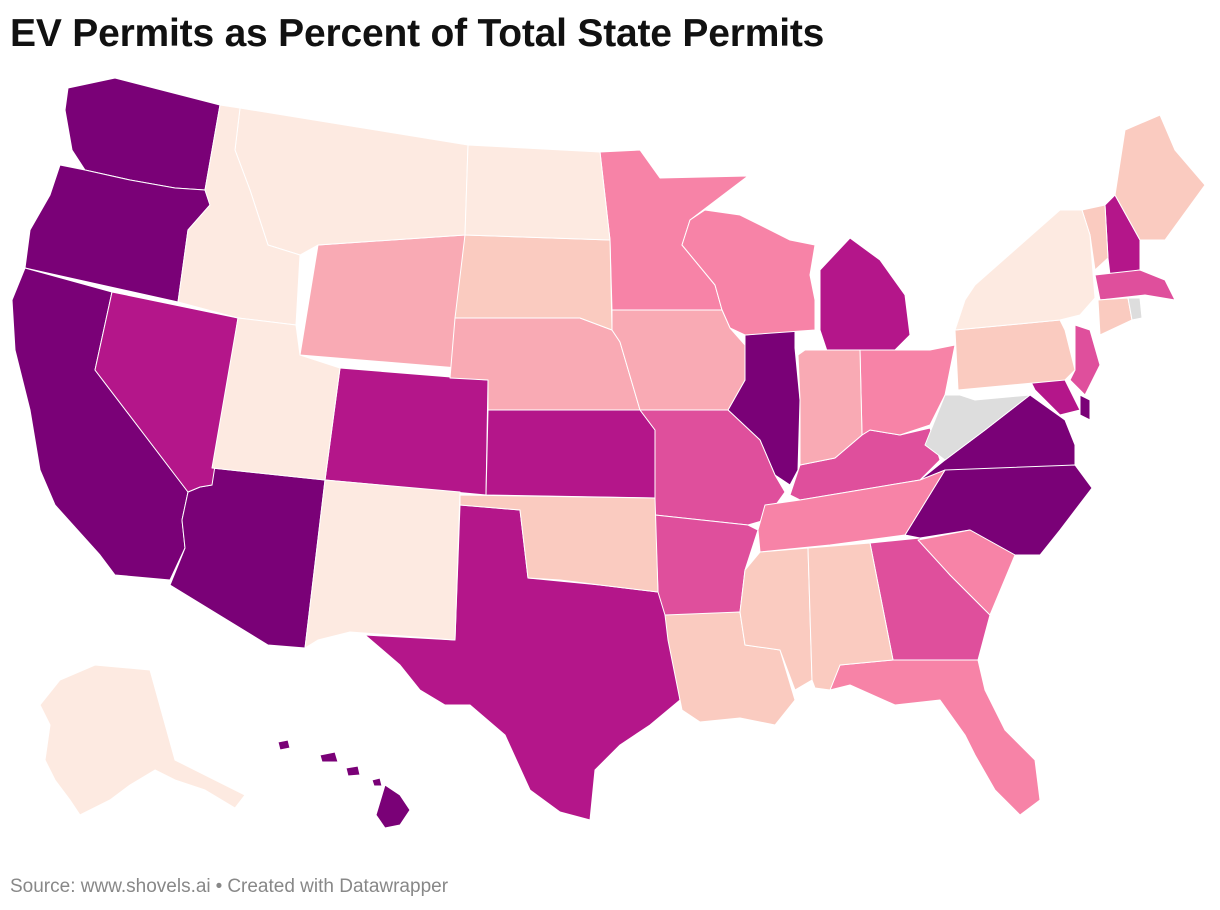 Image resolution: width=1220 pixels, height=910 pixels. Describe the element at coordinates (998, 510) in the screenshot. I see `state-north-carolina: North Carolina` at that location.